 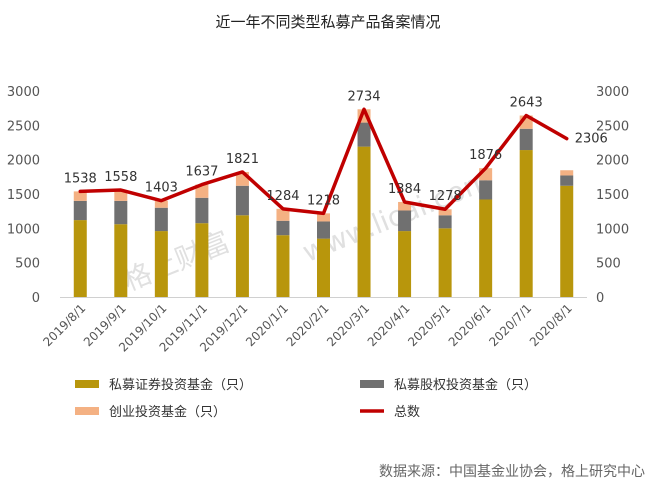 I want to click on y-tick-label: 1500, so click(x=23, y=195).